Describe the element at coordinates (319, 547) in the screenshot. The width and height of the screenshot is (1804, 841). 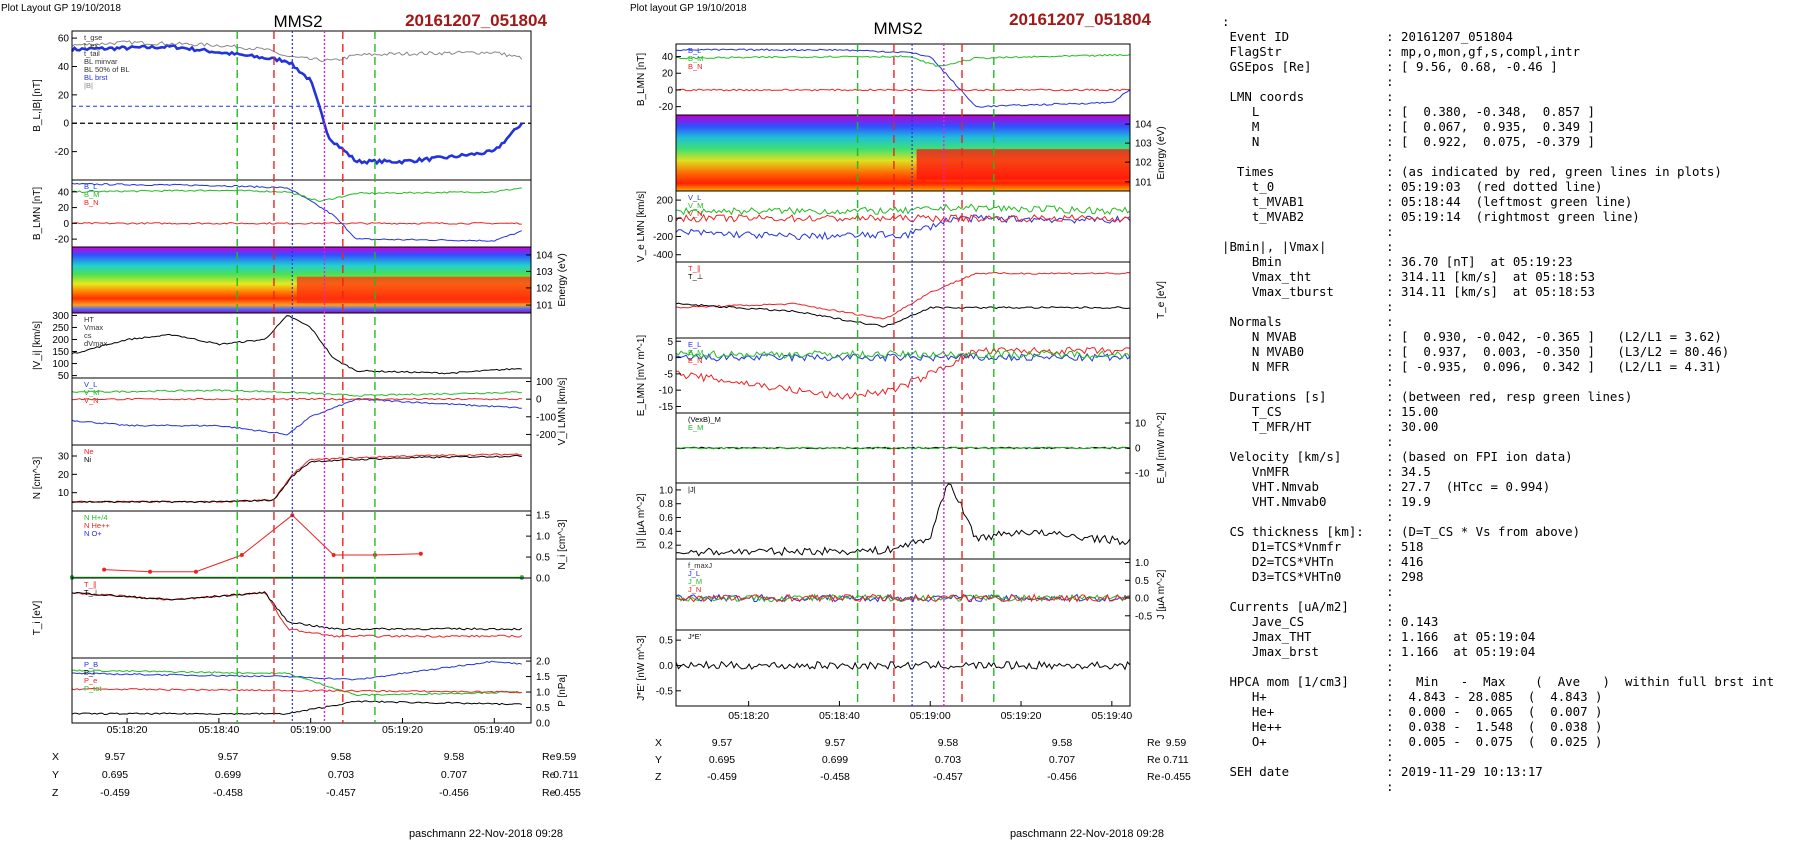
I see `left-panel-7: 1.5 1.0 0.5 0.0 N_i [cm^-3] N H+/4N He++N O+` at that location.